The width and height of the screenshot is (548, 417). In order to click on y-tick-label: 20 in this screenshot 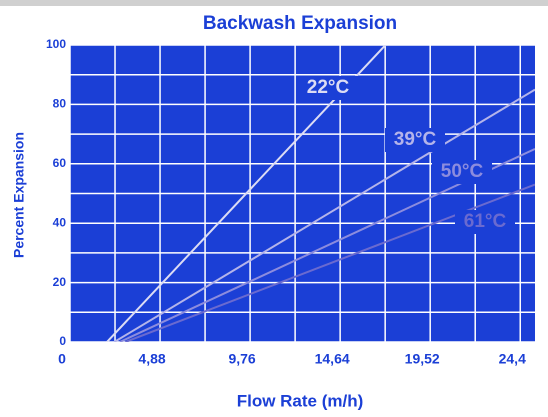, I will do `click(60, 282)`.